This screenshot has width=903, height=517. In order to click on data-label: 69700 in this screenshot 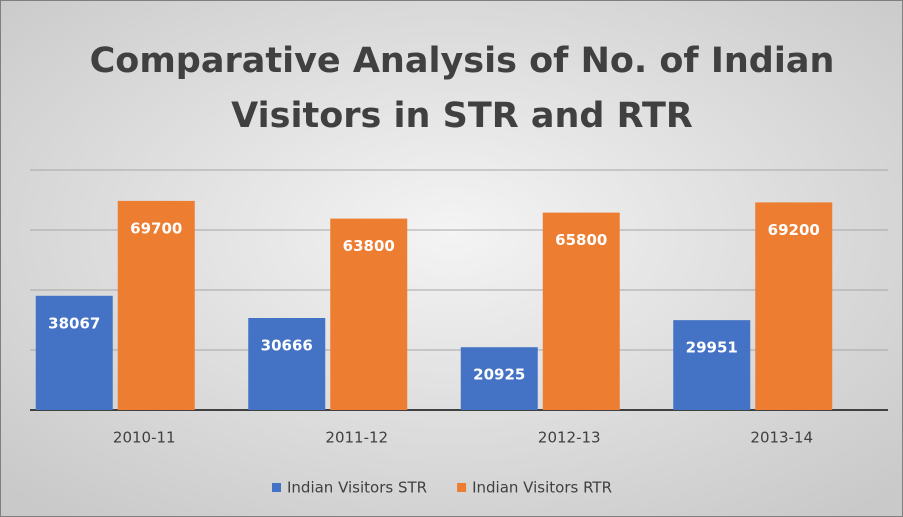, I will do `click(156, 228)`.